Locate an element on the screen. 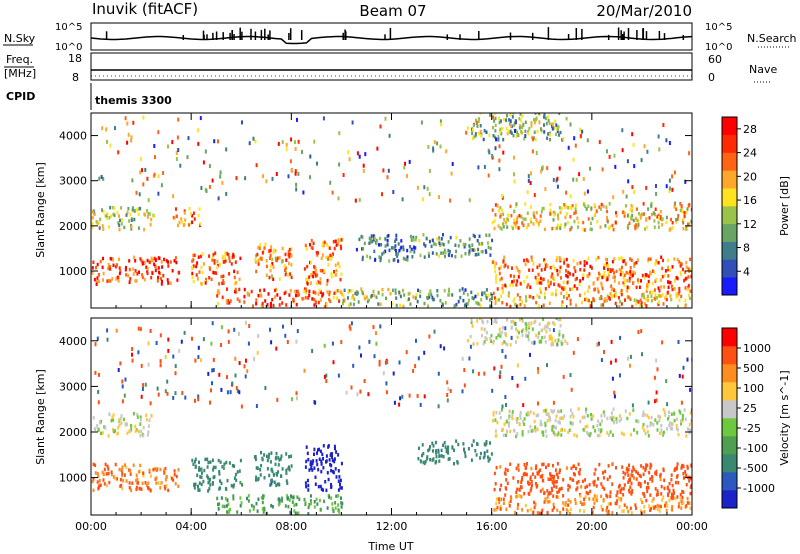 This screenshot has width=800, height=554. colorbar-tick-label: -25 is located at coordinates (752, 428).